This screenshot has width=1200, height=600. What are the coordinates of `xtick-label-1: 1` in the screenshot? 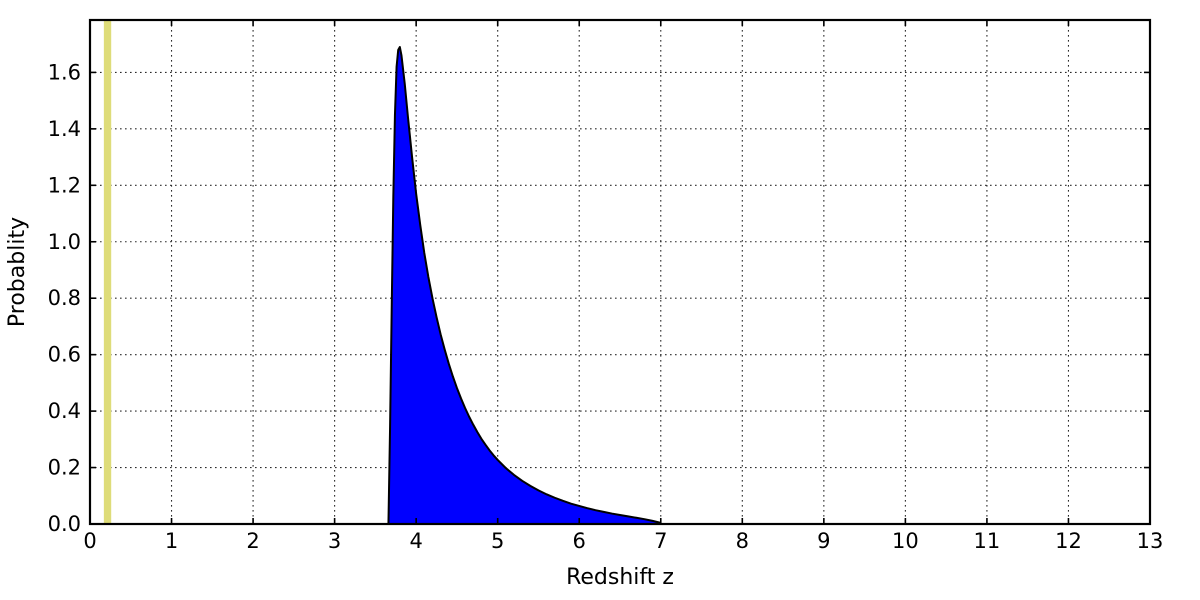 It's located at (171, 541).